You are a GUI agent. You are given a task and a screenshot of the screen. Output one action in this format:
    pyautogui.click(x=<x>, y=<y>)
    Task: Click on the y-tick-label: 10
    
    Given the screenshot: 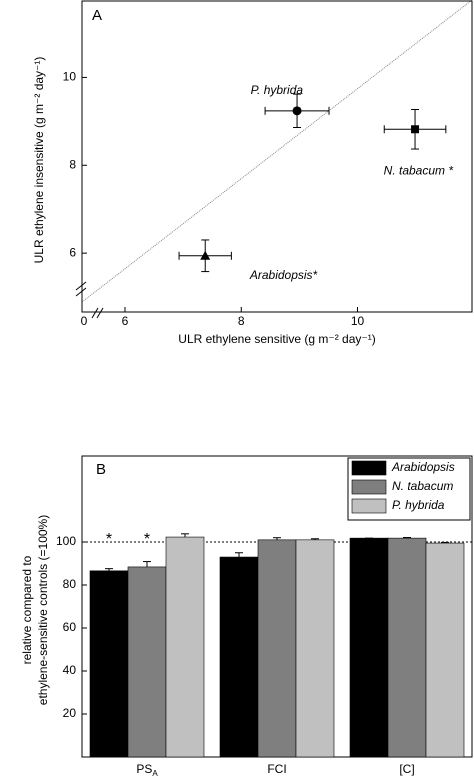 What is the action you would take?
    pyautogui.click(x=70, y=77)
    